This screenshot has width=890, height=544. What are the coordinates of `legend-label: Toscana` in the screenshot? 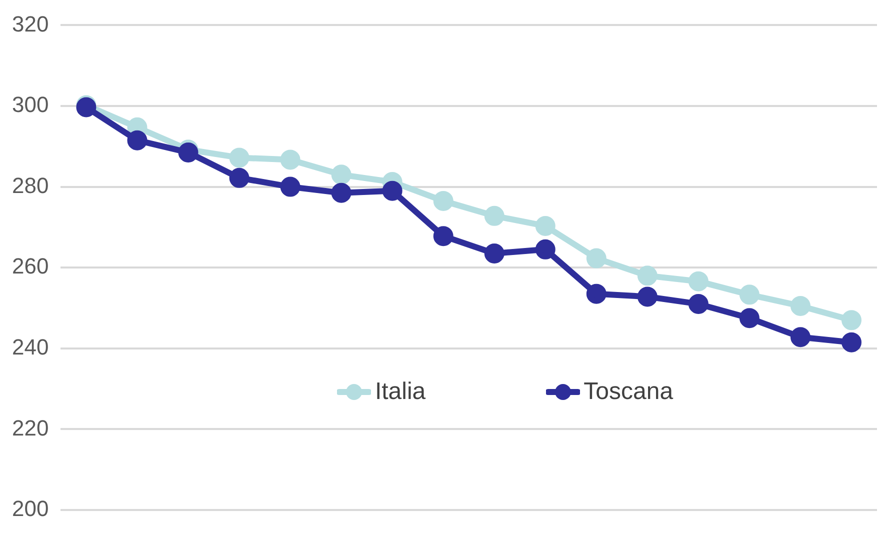 It's located at (629, 392).